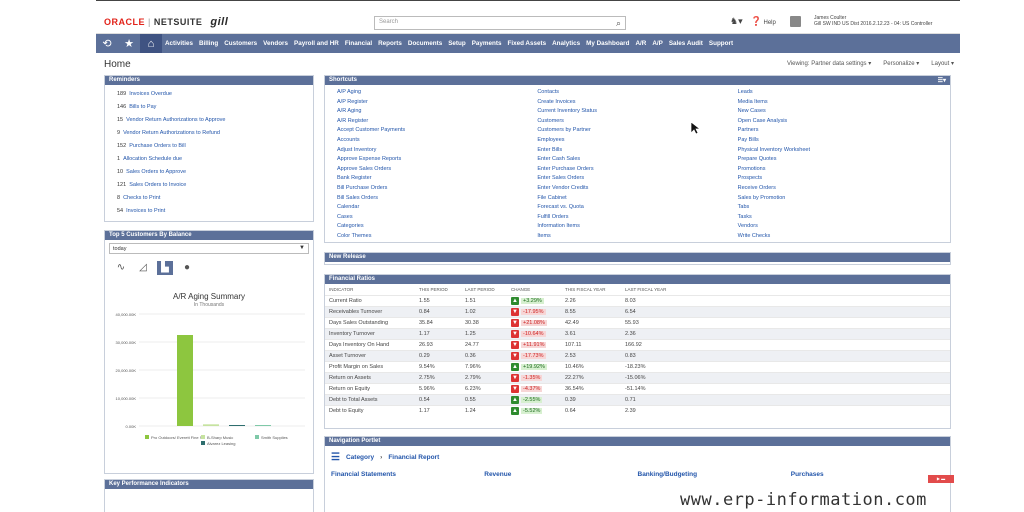  What do you see at coordinates (548, 92) in the screenshot?
I see `shortcut-link: Contacts` at bounding box center [548, 92].